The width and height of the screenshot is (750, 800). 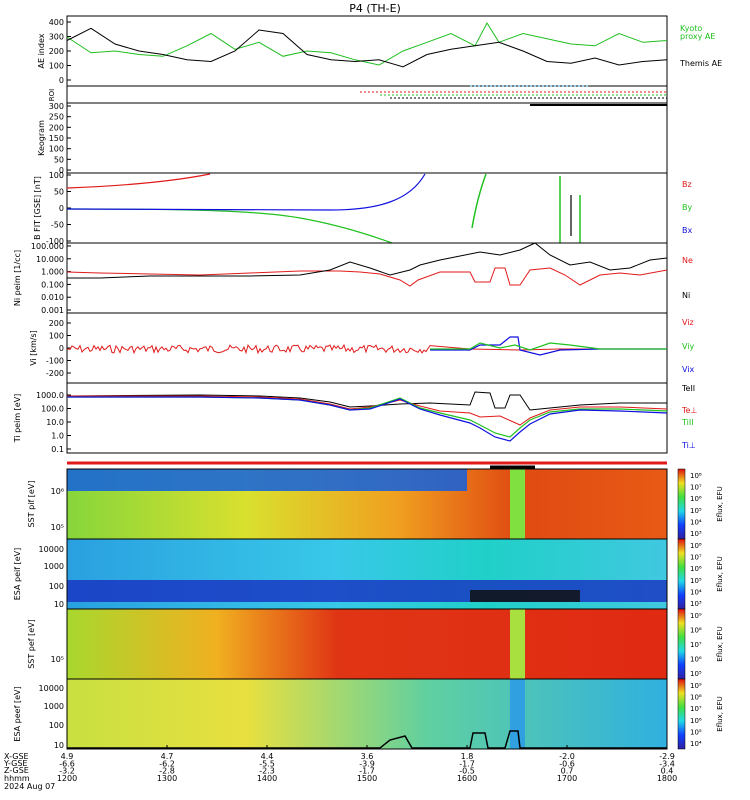 I want to click on xtick-label: -0.5, so click(x=467, y=771).